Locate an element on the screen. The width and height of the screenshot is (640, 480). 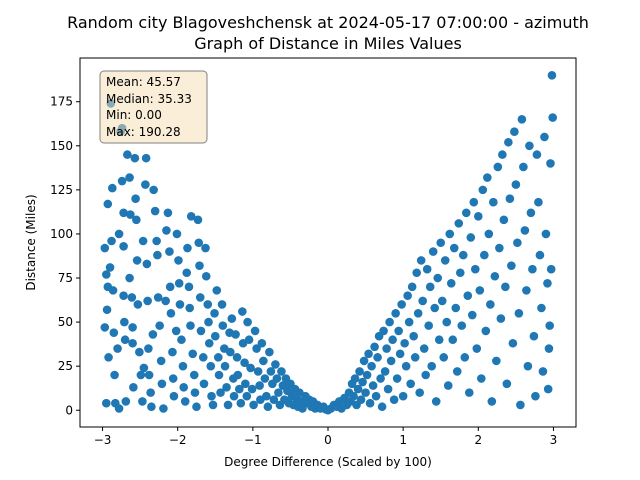
x-tick-label: 3 is located at coordinates (554, 440).